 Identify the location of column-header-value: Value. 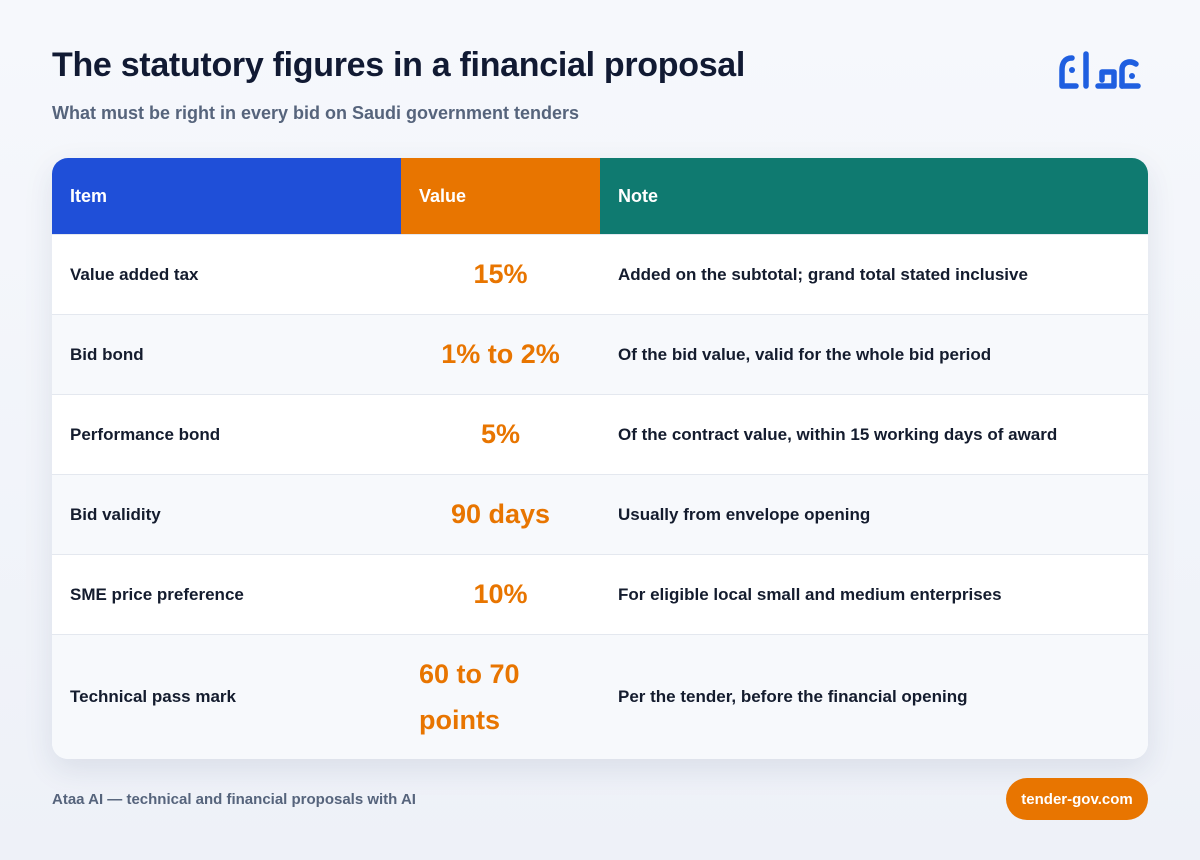
(500, 196).